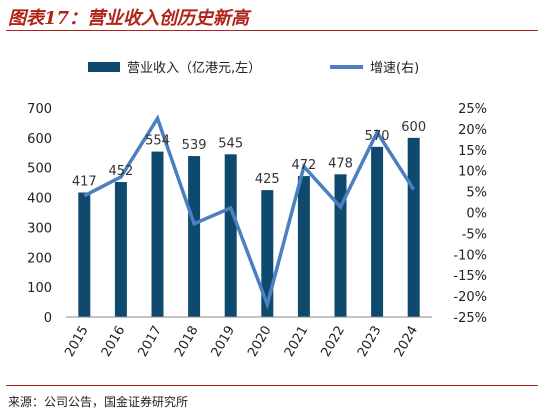 This screenshot has height=416, width=541. I want to click on x-tick-label: 2023, so click(370, 342).